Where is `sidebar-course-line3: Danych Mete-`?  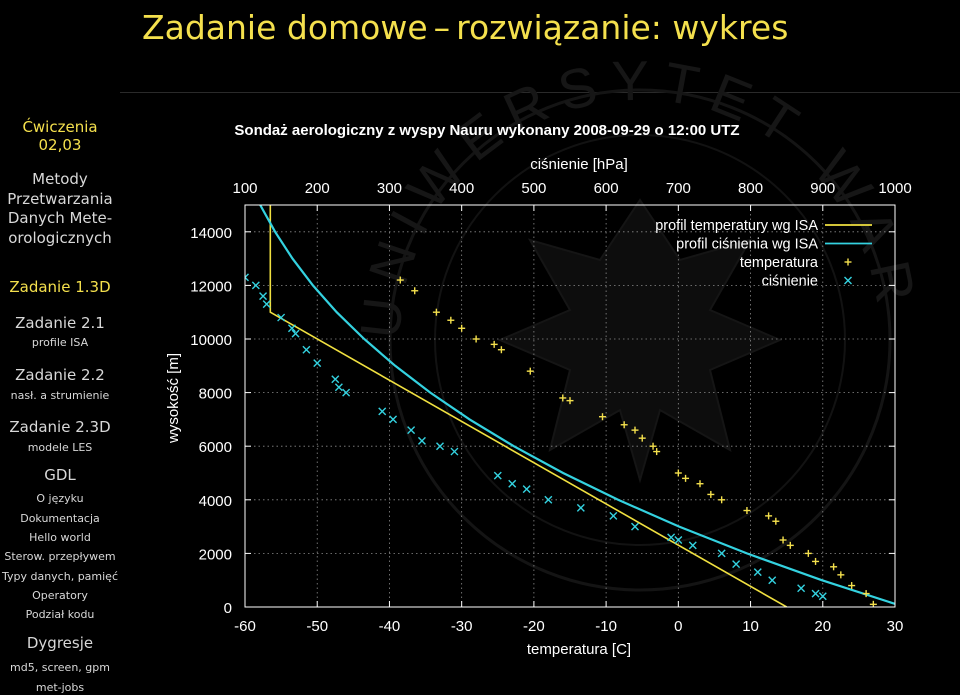
sidebar-course-line3: Danych Mete- is located at coordinates (60, 218).